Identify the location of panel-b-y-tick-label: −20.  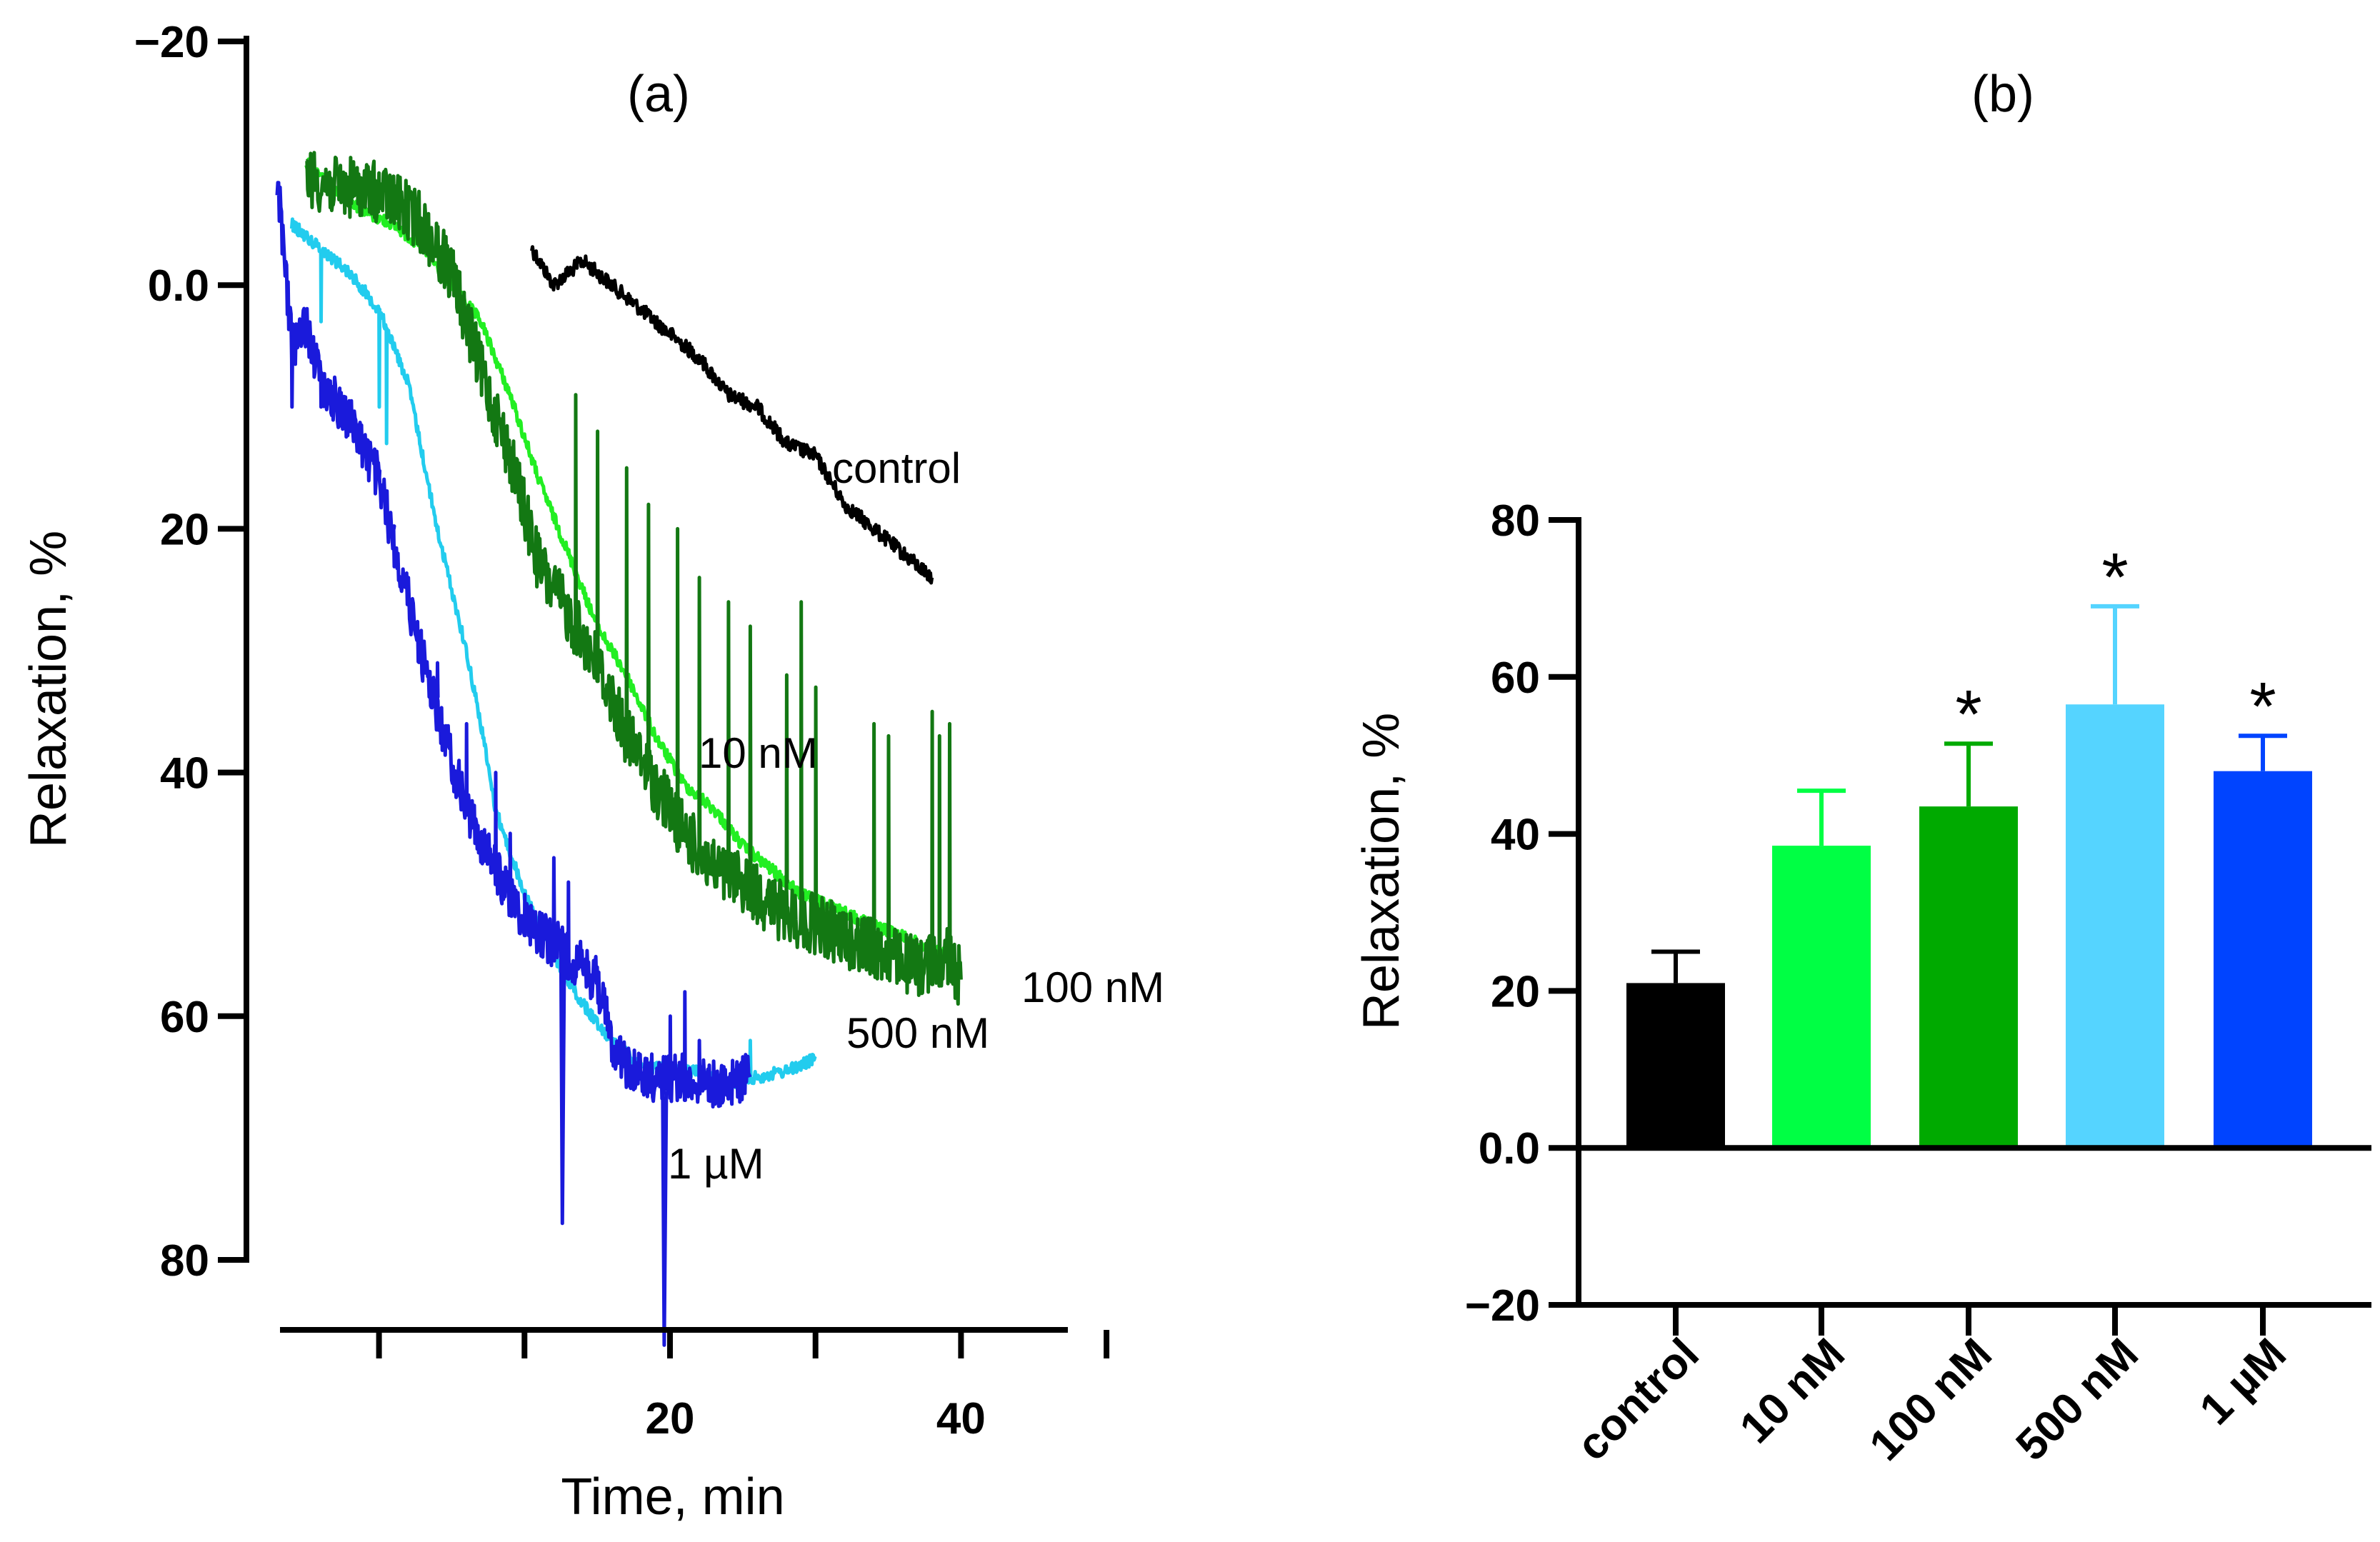
(1502, 1306).